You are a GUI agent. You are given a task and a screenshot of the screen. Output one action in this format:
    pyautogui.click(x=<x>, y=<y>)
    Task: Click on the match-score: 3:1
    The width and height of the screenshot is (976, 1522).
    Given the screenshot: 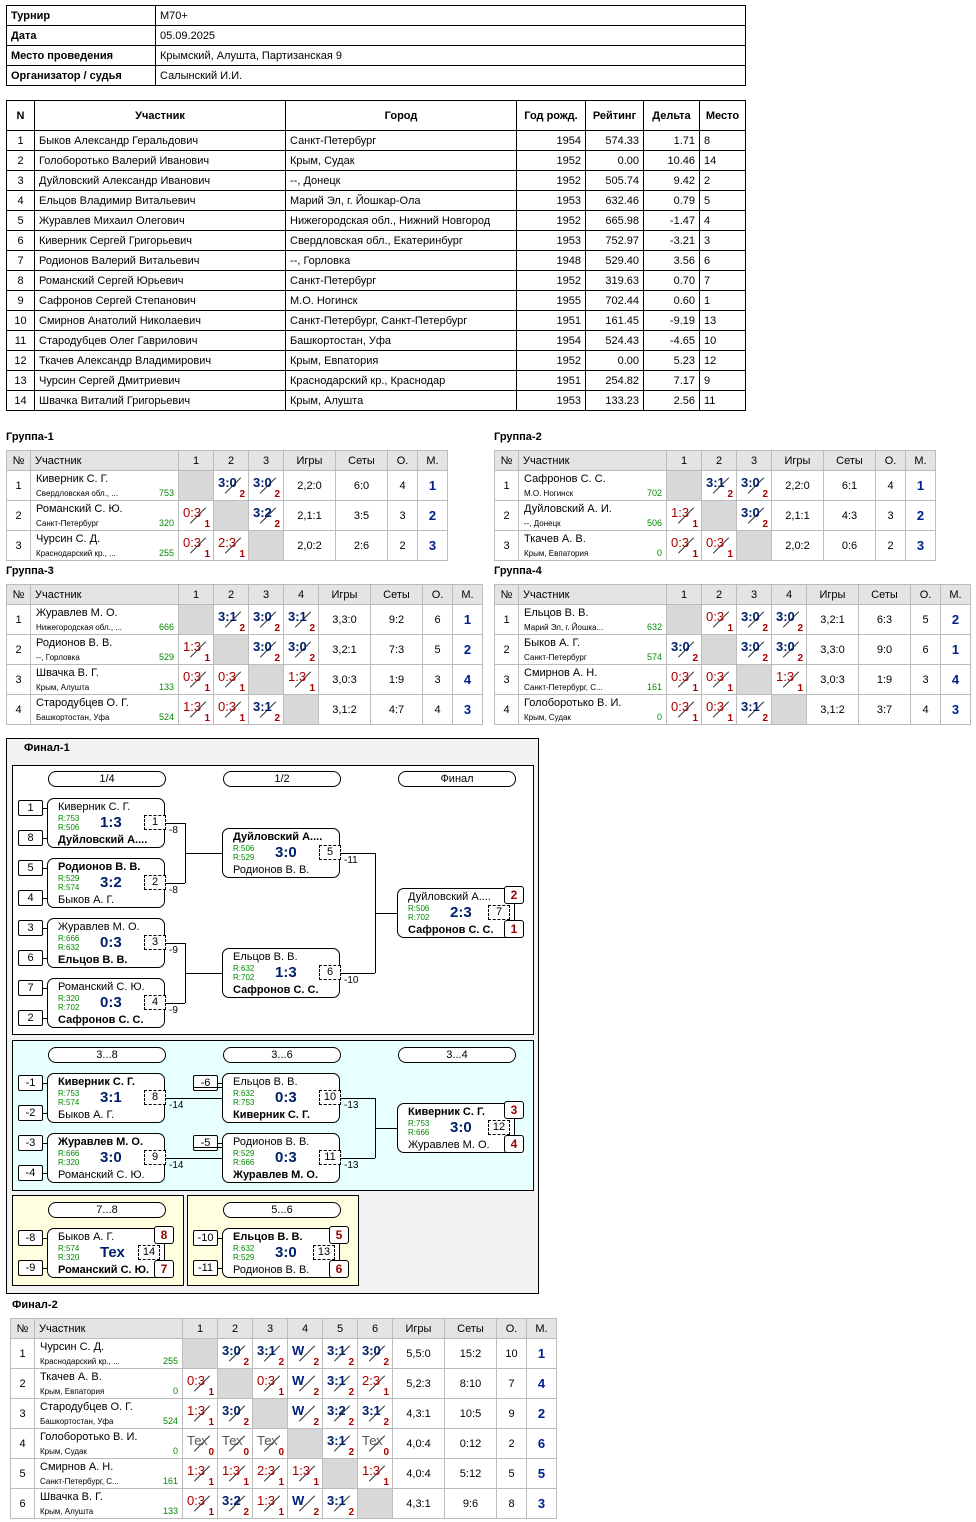 What is the action you would take?
    pyautogui.click(x=111, y=1097)
    